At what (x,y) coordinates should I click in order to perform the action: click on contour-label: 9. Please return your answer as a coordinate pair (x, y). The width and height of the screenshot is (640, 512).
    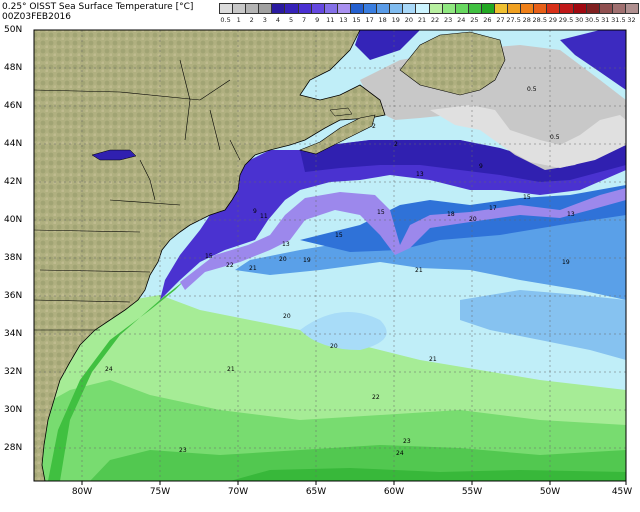
    Looking at the image, I should click on (481, 166).